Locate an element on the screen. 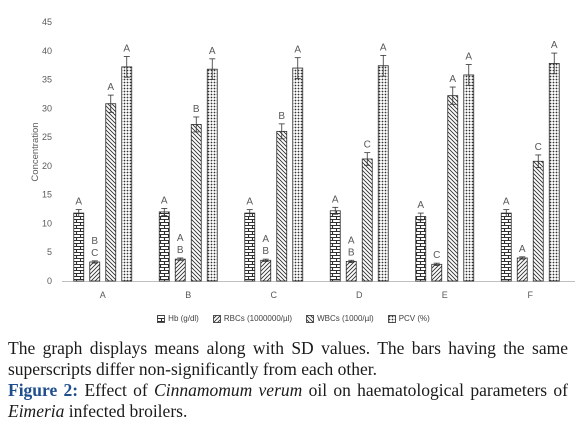 This screenshot has height=438, width=587. x-tick-label: D is located at coordinates (359, 295).